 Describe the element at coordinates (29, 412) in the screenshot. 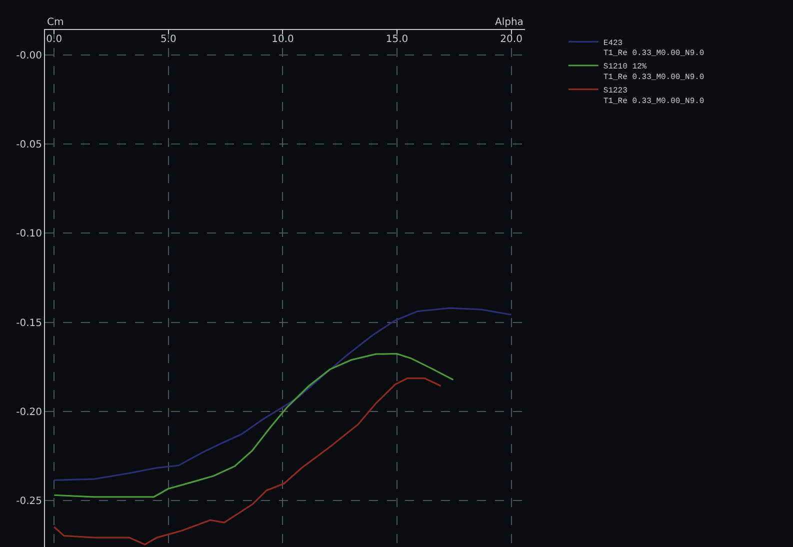

I see `y-tick-label: -0.20` at that location.